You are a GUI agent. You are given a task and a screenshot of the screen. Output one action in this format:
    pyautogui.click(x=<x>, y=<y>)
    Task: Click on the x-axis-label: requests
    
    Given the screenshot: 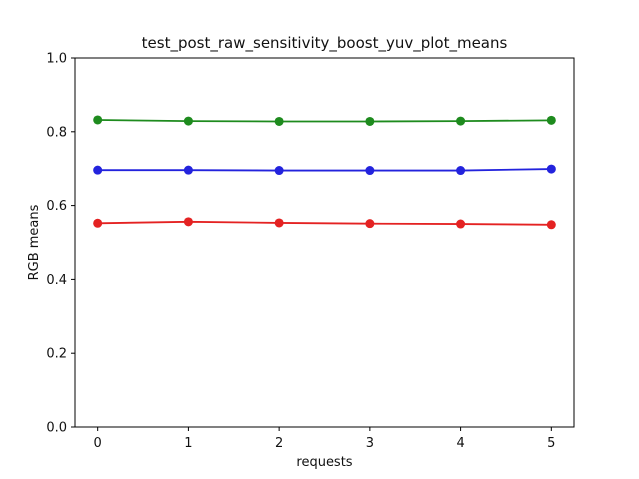 What is the action you would take?
    pyautogui.click(x=324, y=462)
    